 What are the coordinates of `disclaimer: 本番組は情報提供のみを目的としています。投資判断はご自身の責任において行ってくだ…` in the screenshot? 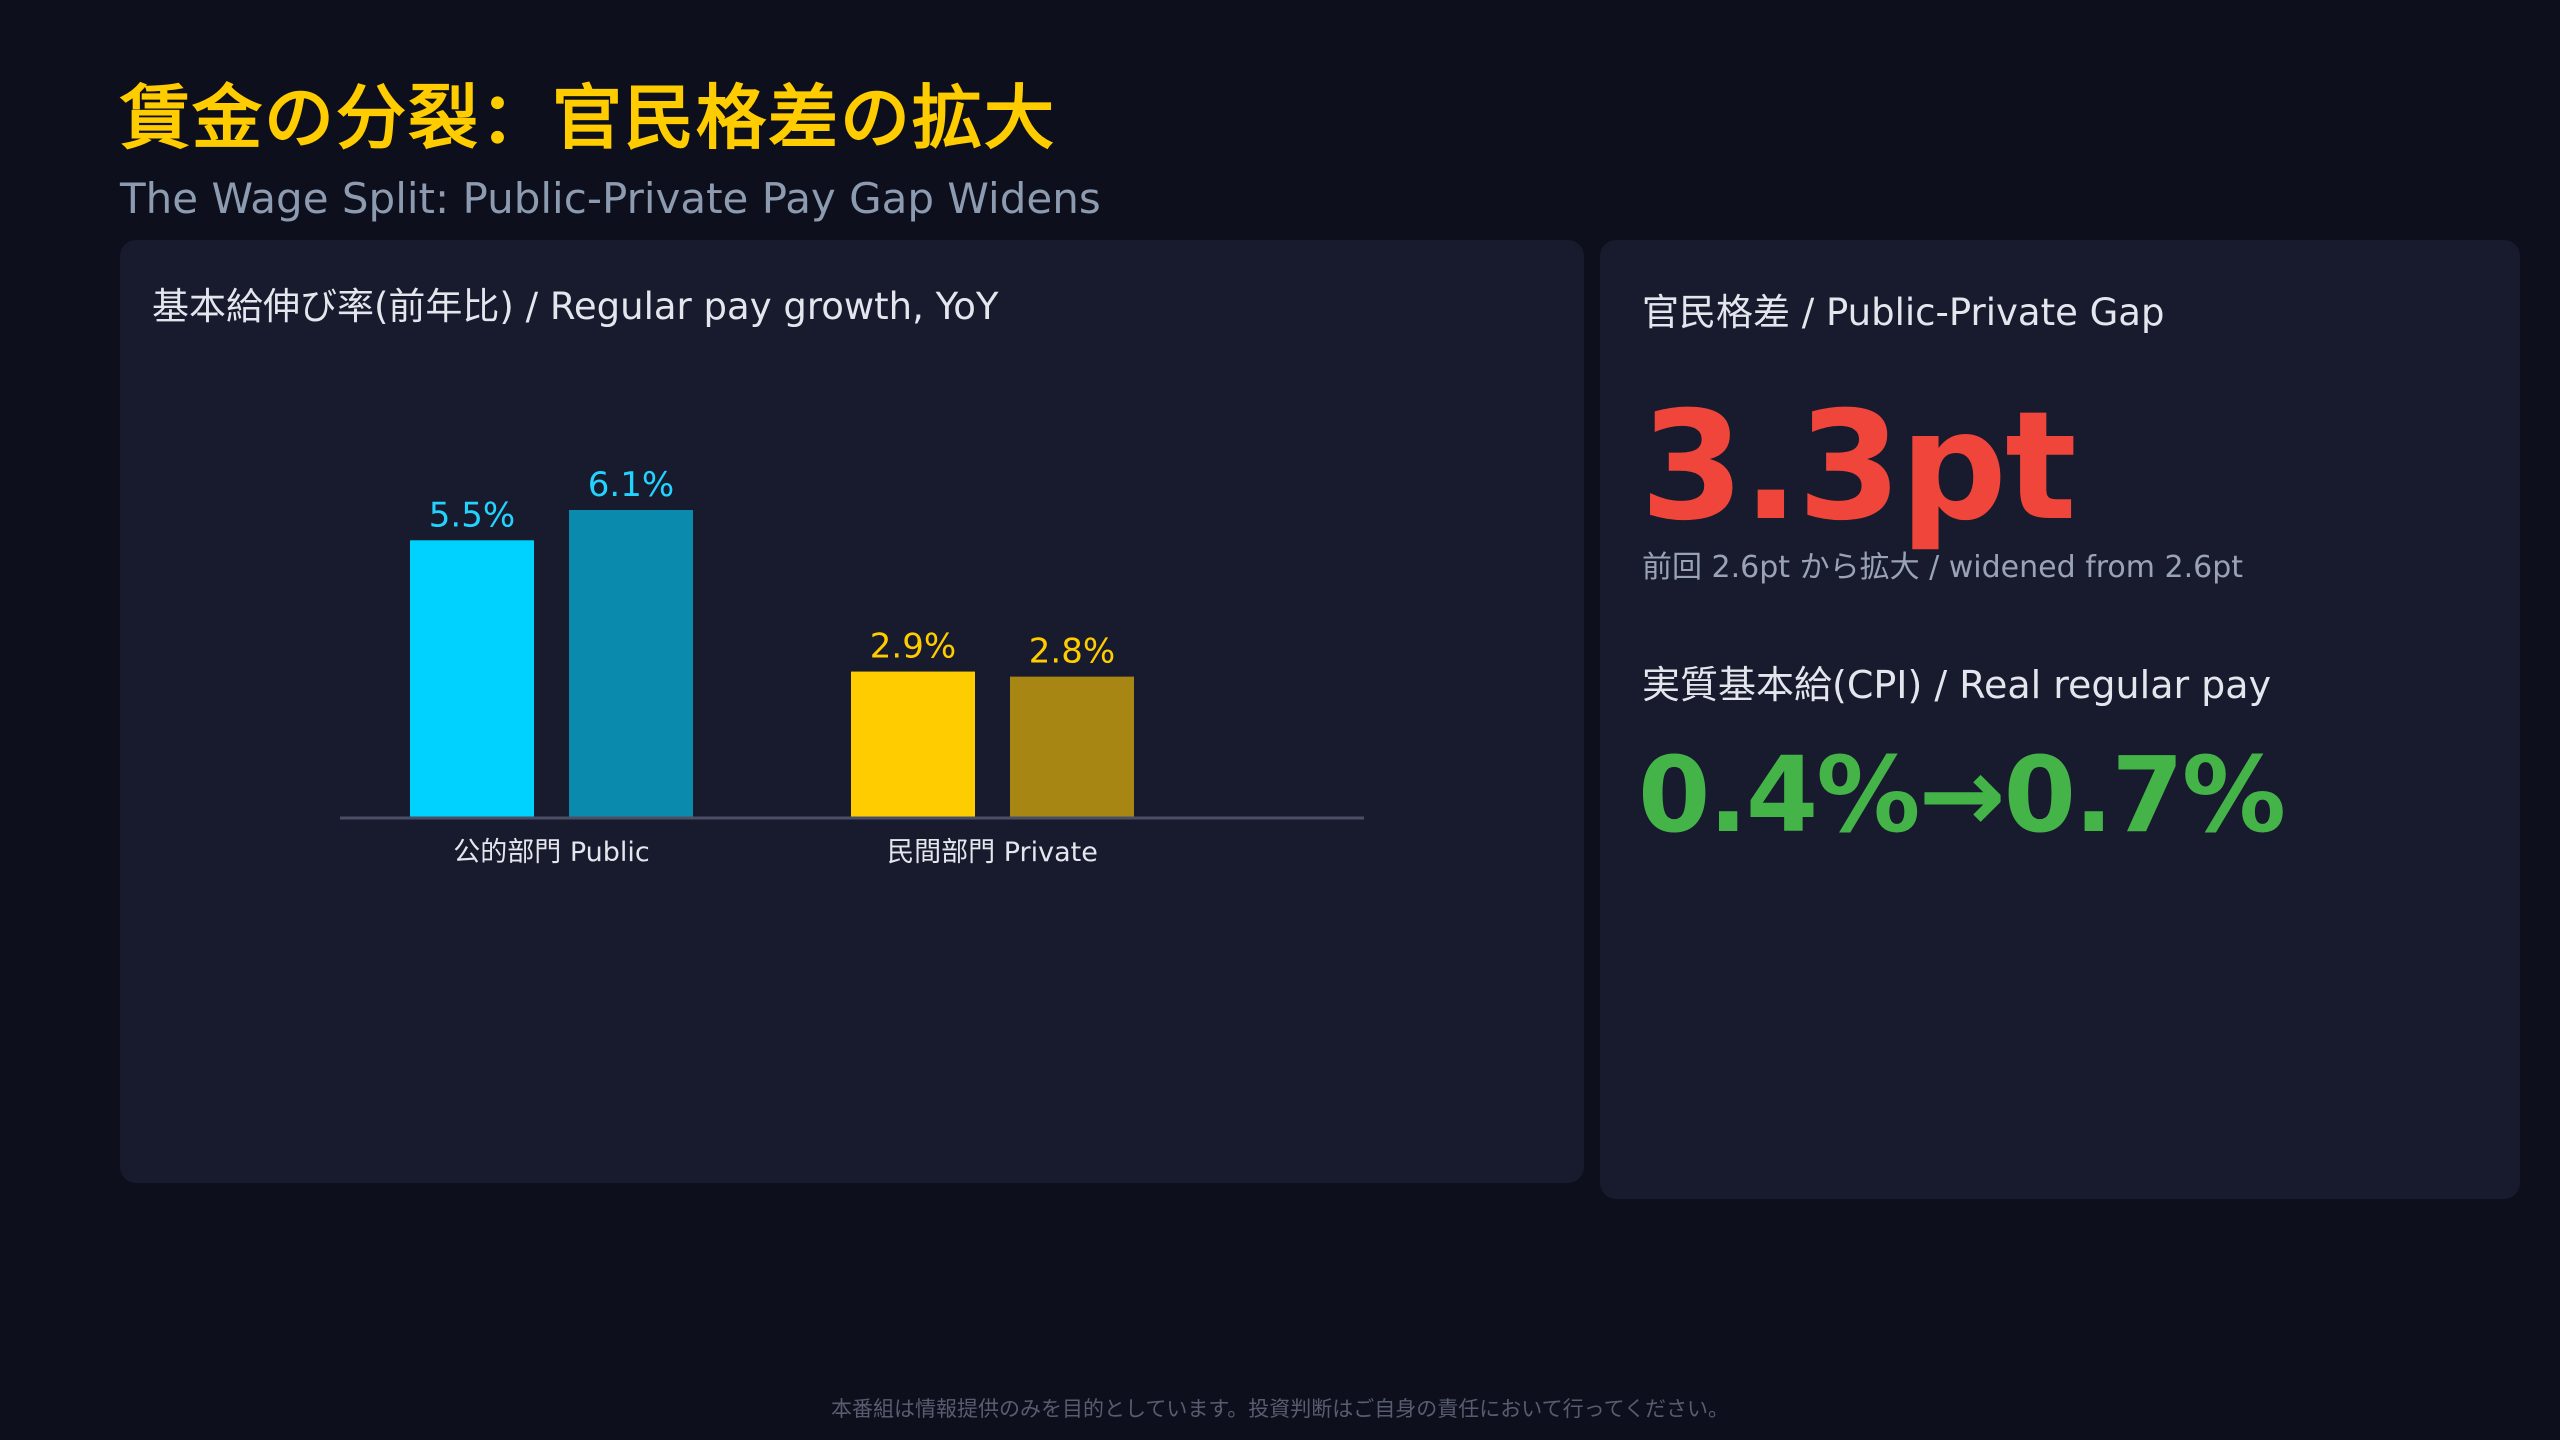 It's located at (1280, 1409).